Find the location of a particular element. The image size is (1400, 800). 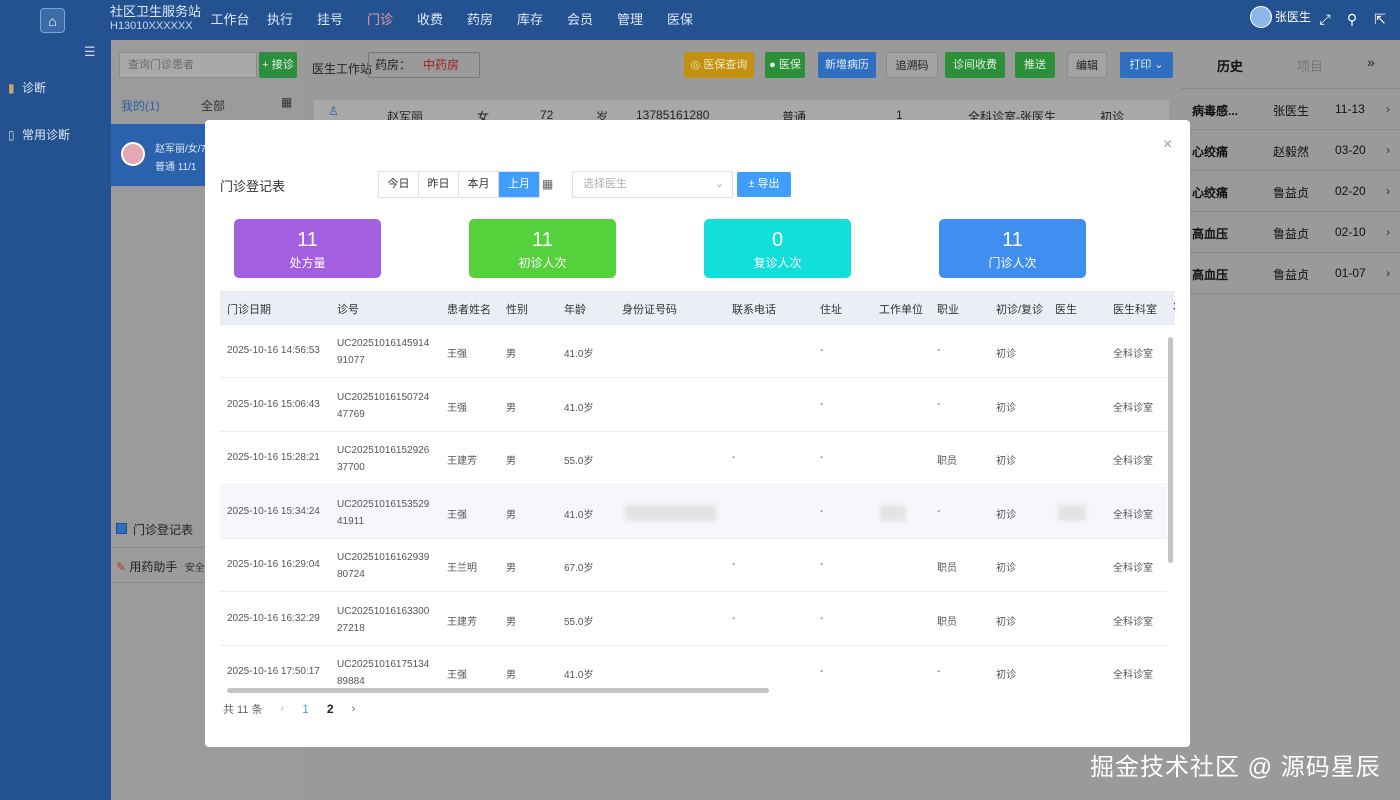

column-header: 3 is located at coordinates (1174, 307).